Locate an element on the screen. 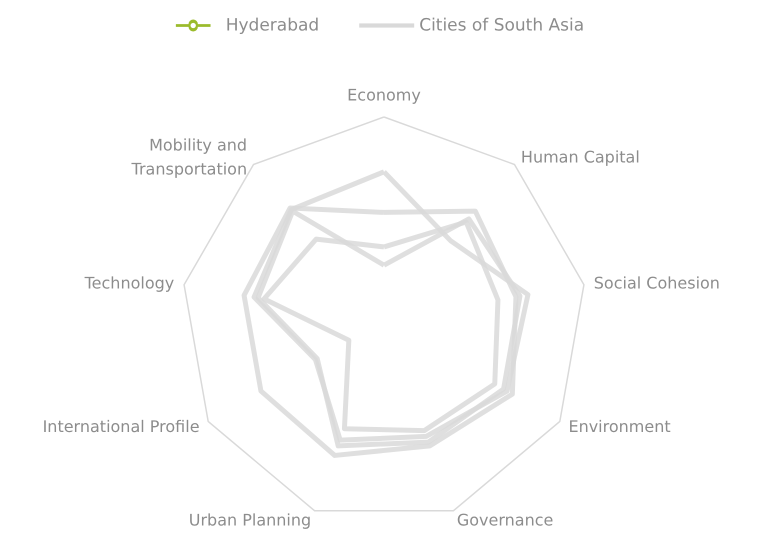  spoke-label: Human Capital is located at coordinates (580, 156).